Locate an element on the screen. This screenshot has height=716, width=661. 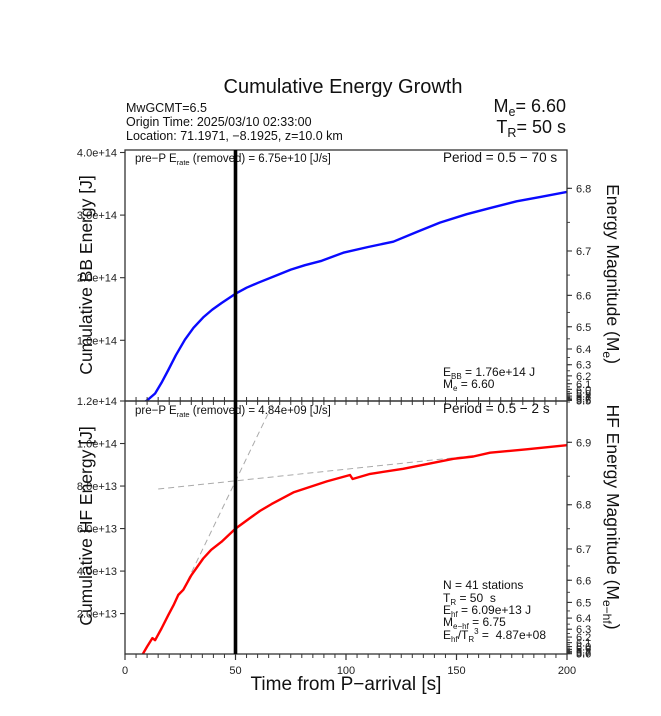
x-axis-title: Time from P−arrival [s] is located at coordinates (346, 684).